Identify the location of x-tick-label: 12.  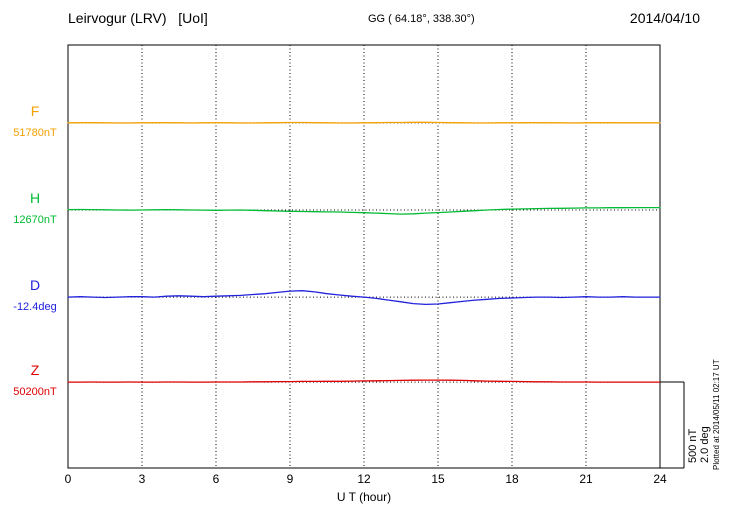
(364, 479).